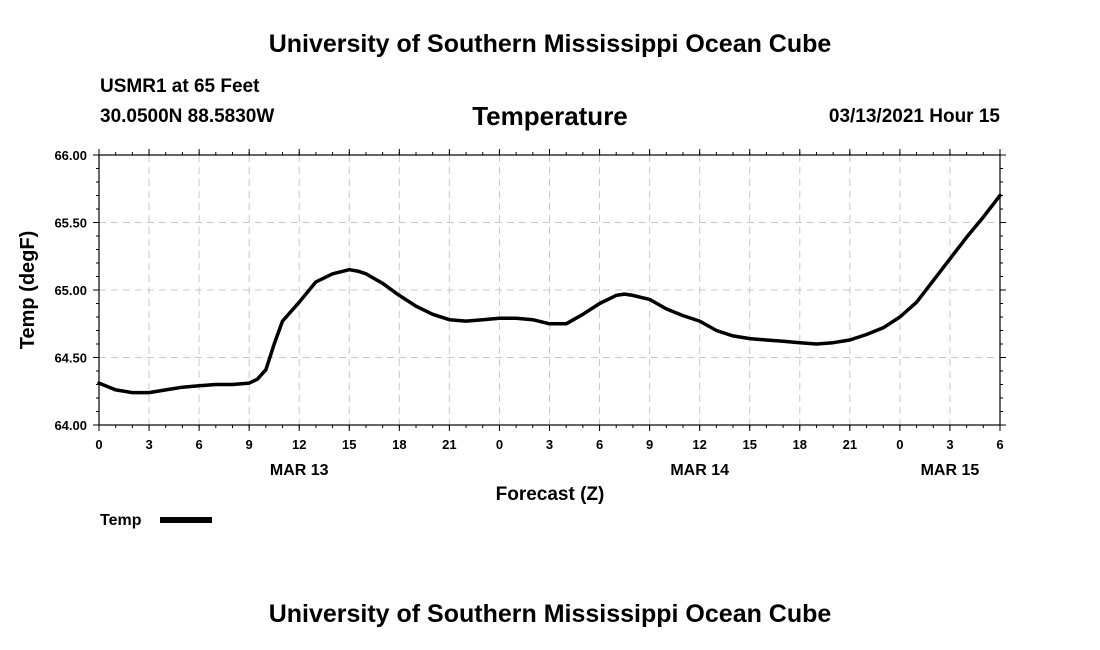  Describe the element at coordinates (550, 116) in the screenshot. I see `chart-title: Temperature` at that location.